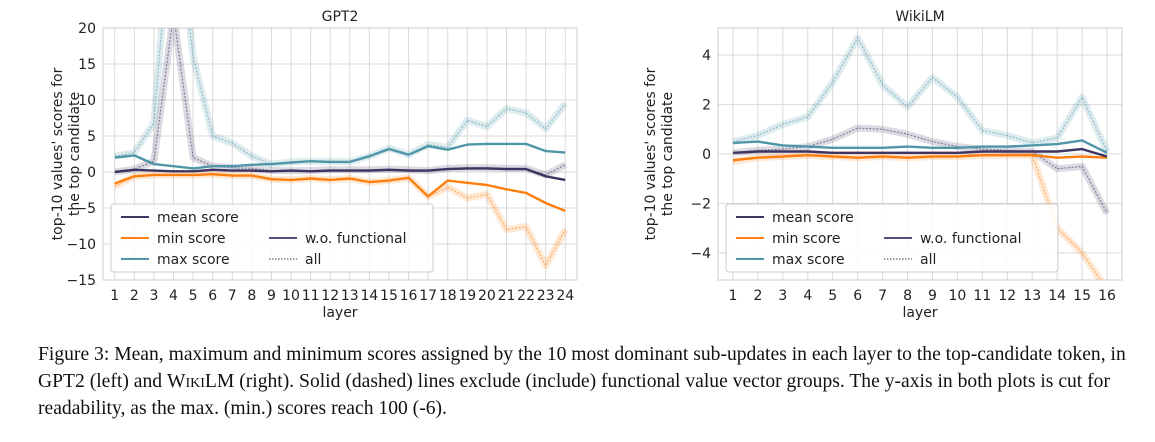 The image size is (1155, 442). What do you see at coordinates (565, 296) in the screenshot?
I see `x-tick-label: 24` at bounding box center [565, 296].